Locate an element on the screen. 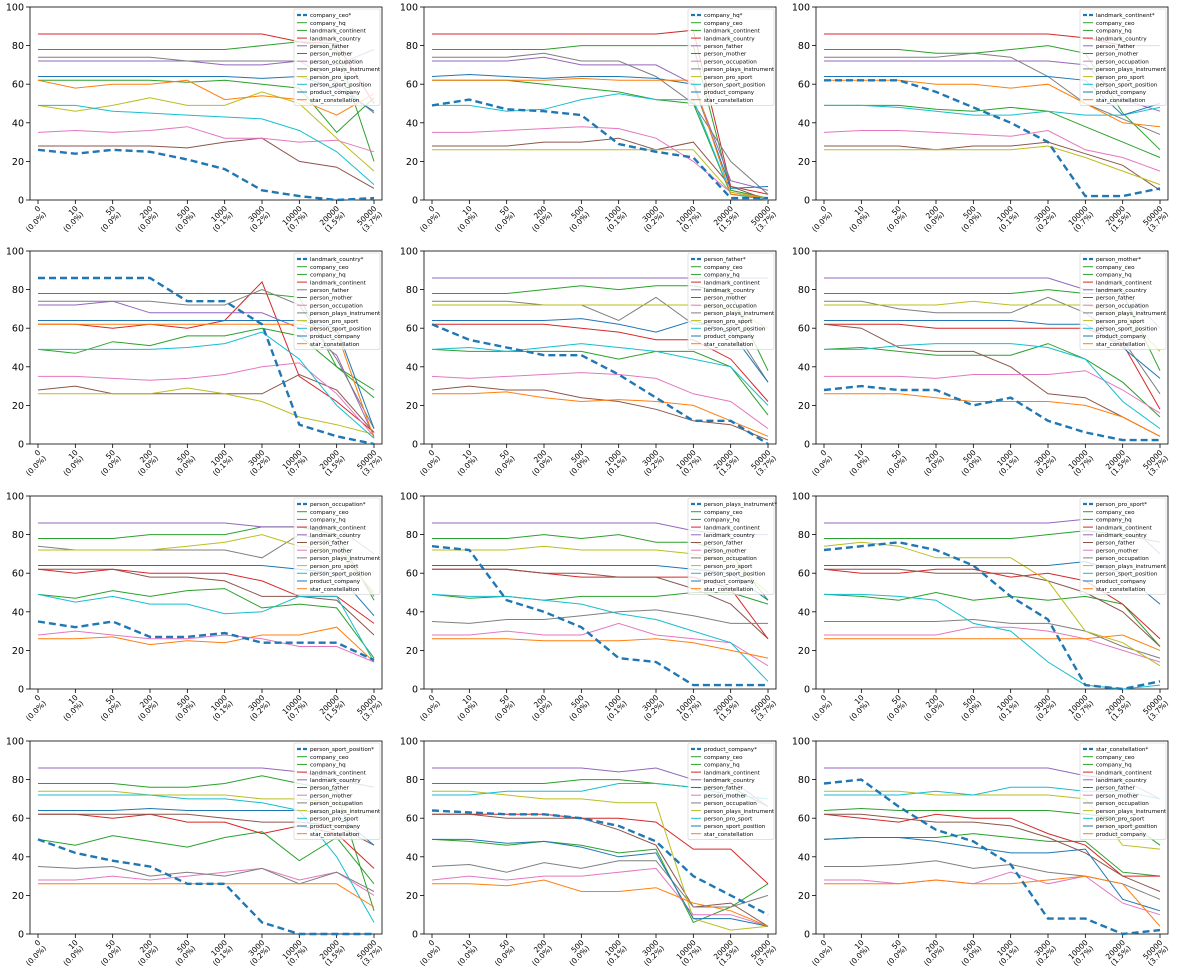 Image resolution: width=1177 pixels, height=974 pixels. legend-label: person_sport_position* is located at coordinates (342, 750).